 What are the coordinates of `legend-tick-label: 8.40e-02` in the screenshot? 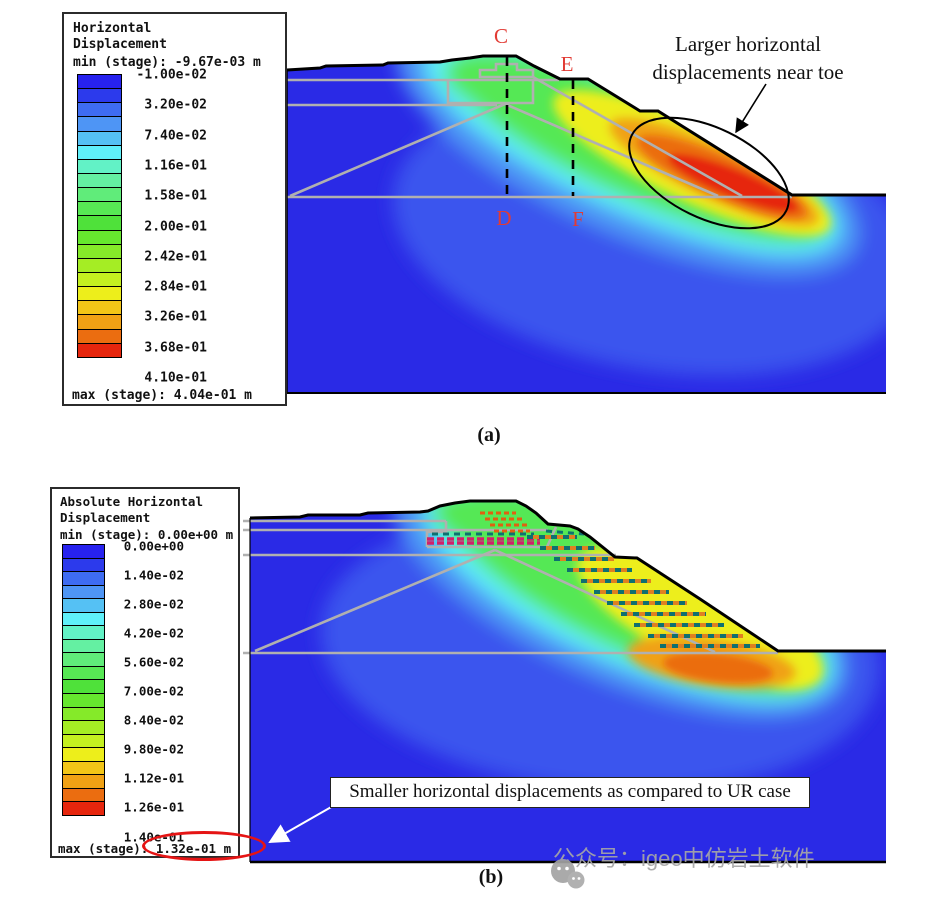 It's located at (153, 720).